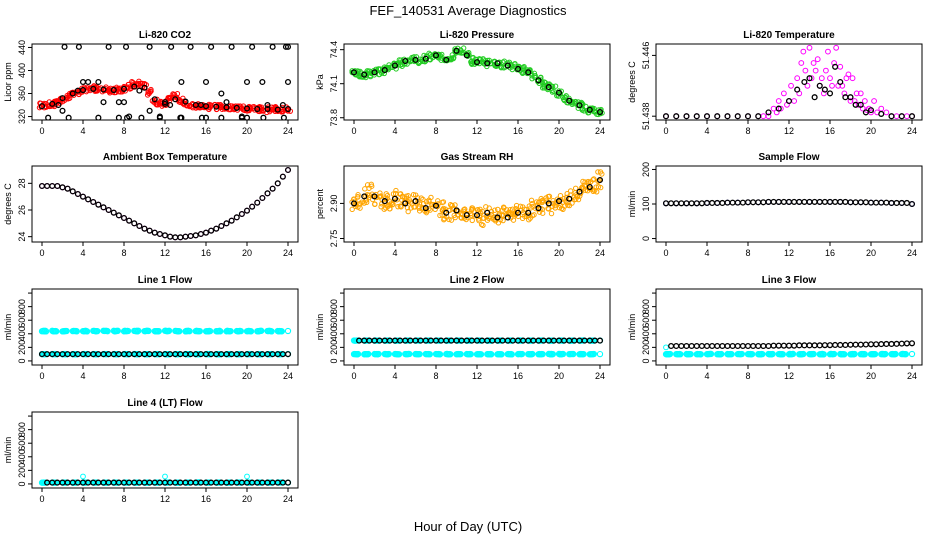 Image resolution: width=936 pixels, height=540 pixels. What do you see at coordinates (165, 131) in the screenshot?
I see `x-tick-label: 12` at bounding box center [165, 131].